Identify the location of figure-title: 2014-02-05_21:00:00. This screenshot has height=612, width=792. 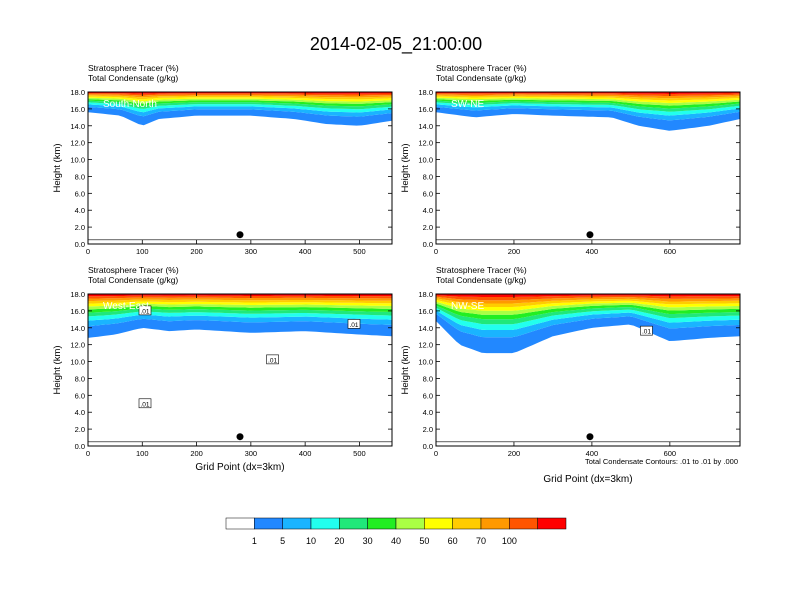
(396, 44).